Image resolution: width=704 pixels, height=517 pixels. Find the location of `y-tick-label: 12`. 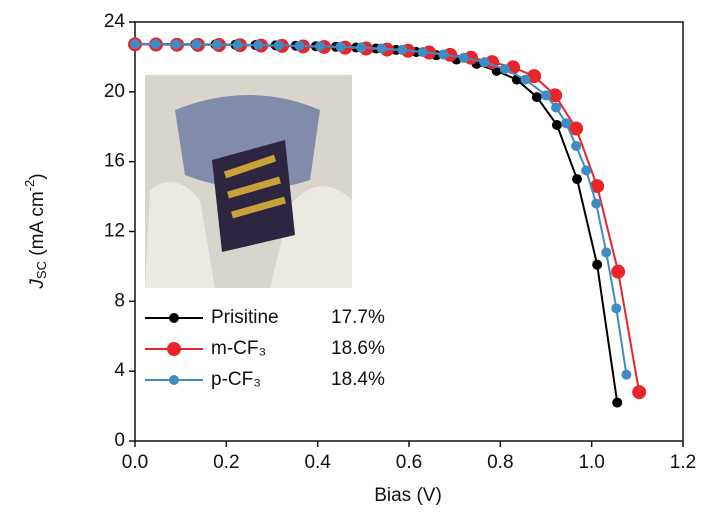

y-tick-label: 12 is located at coordinates (114, 231).